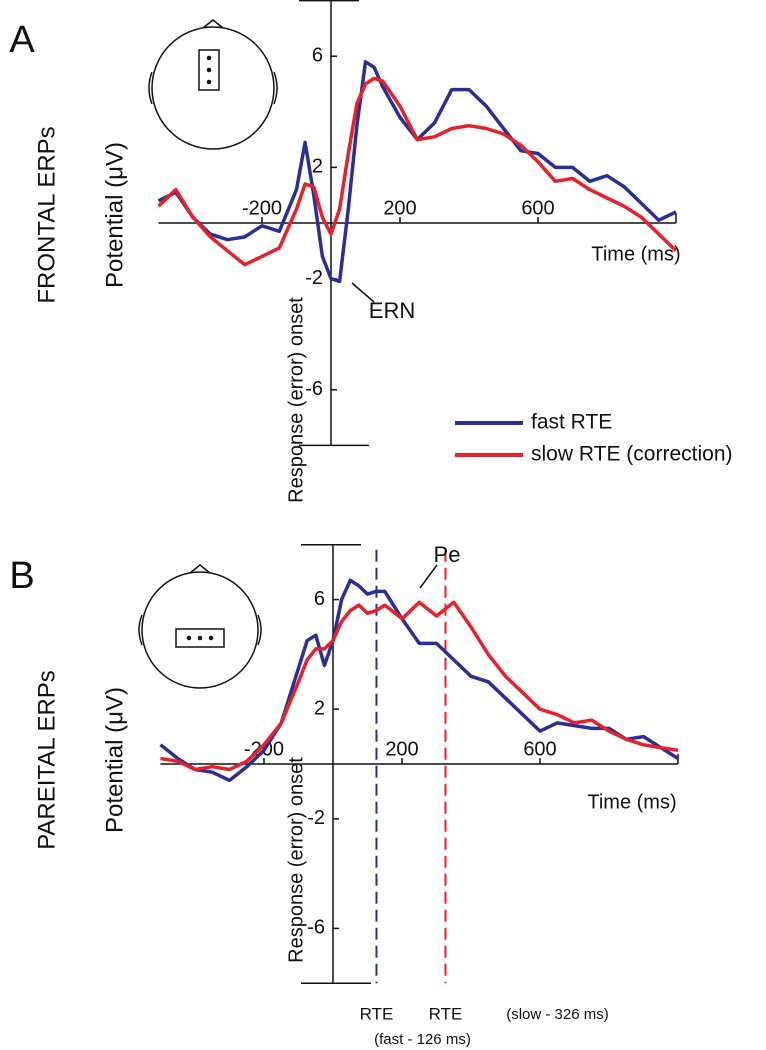 This screenshot has height=1050, width=766. Describe the element at coordinates (557, 1014) in the screenshot. I see `rt-marker-note: (slow - 326 ms)` at that location.